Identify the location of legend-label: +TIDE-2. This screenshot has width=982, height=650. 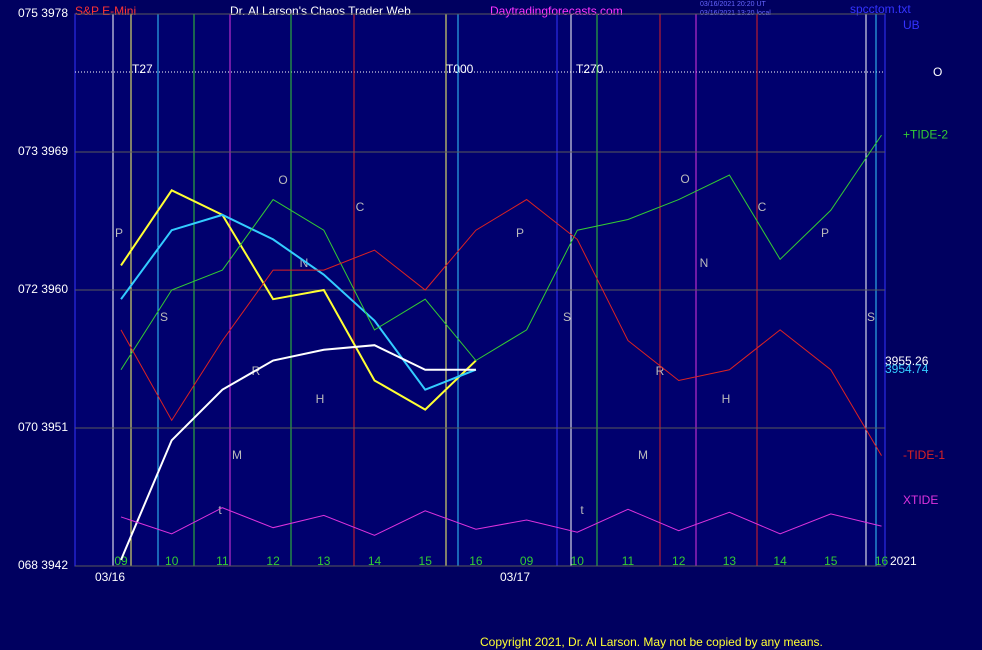
(925, 134).